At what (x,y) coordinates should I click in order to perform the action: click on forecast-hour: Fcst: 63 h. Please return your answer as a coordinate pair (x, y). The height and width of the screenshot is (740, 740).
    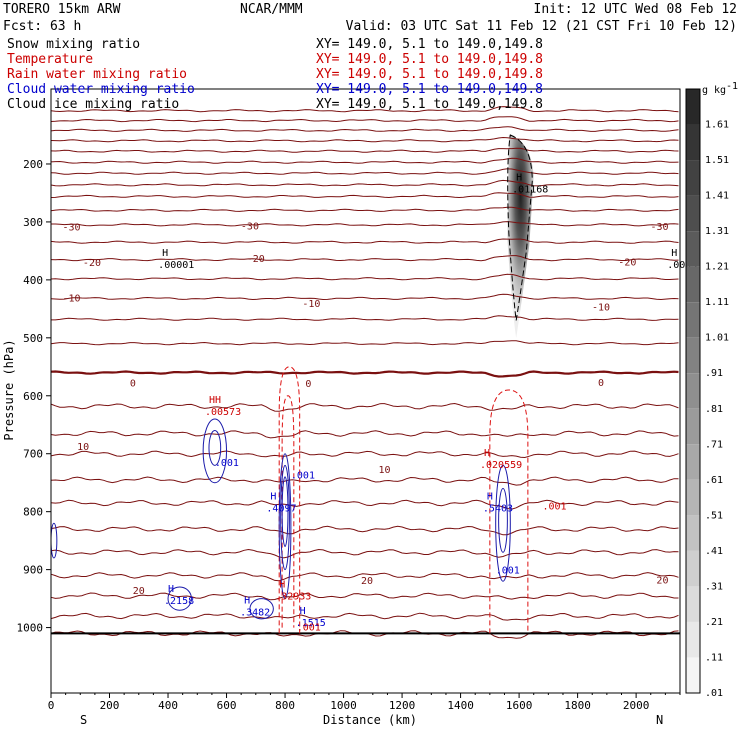
    Looking at the image, I should click on (42, 26).